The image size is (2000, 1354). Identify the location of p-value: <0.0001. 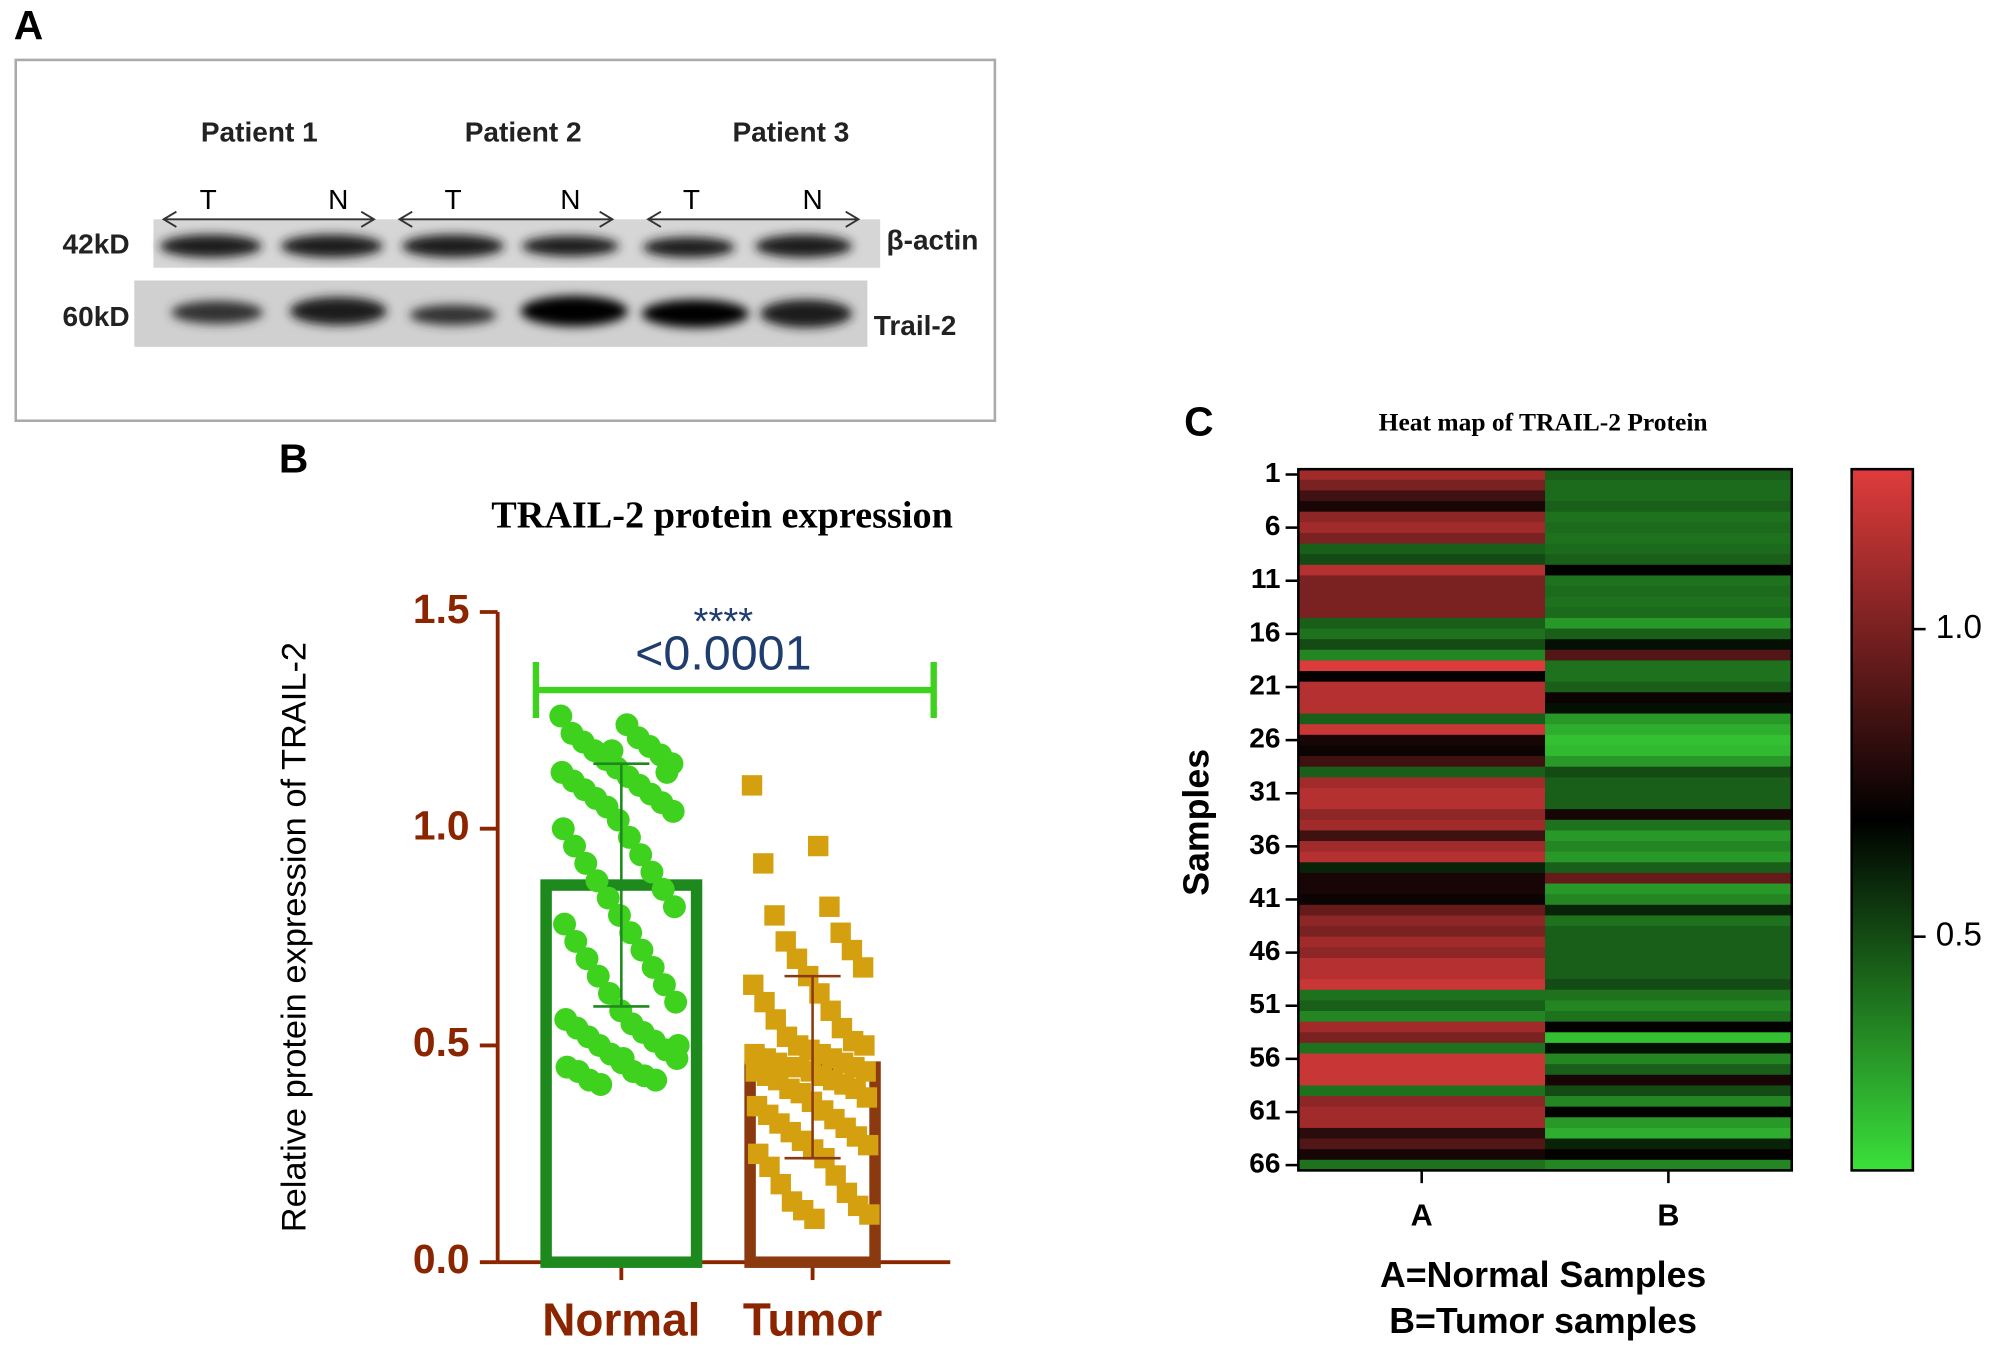
(723, 654).